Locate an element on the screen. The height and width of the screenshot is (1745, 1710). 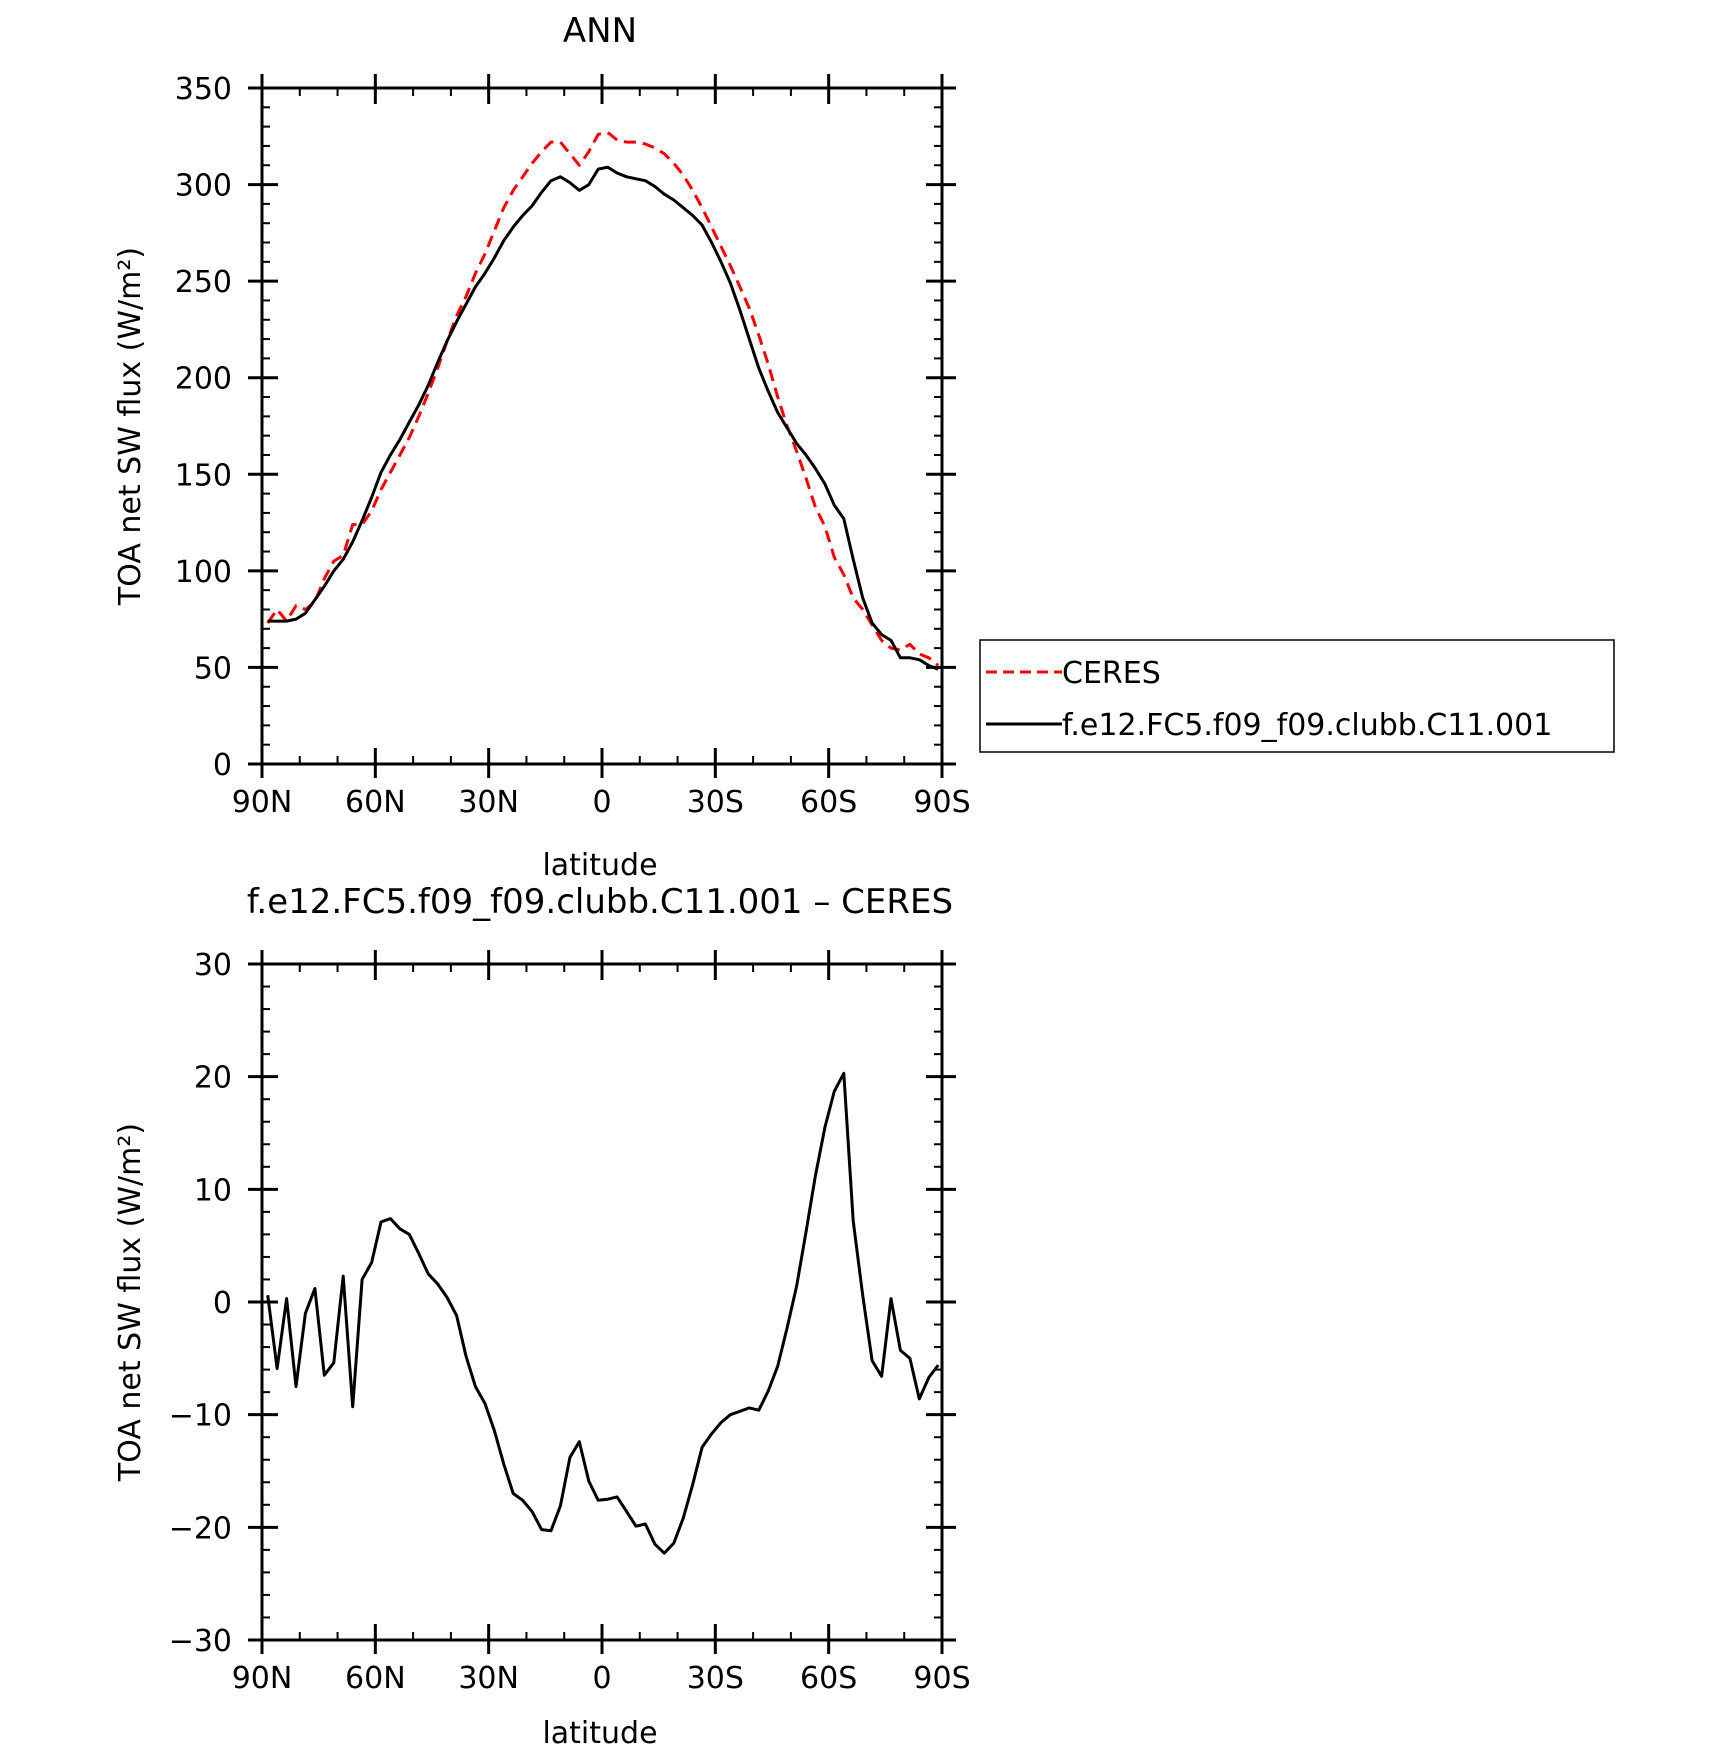
y-tick-label: 350 is located at coordinates (203, 89).